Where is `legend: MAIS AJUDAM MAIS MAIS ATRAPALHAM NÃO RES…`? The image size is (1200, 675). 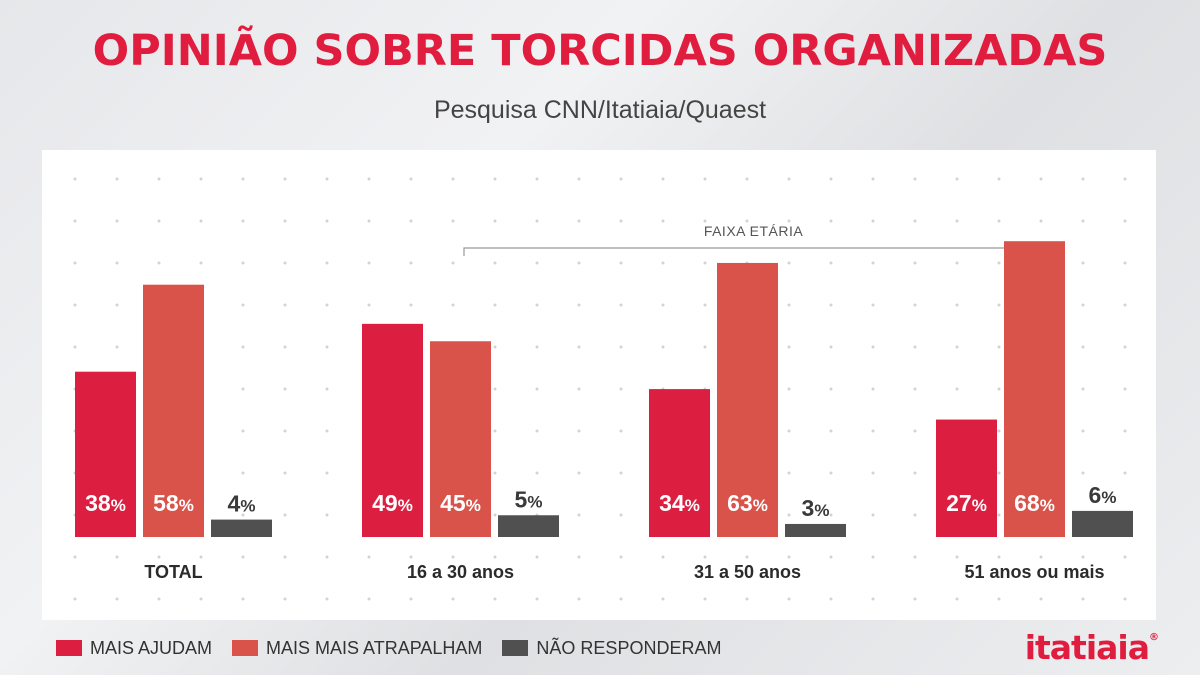
legend: MAIS AJUDAM MAIS MAIS ATRAPALHAM NÃO RES… is located at coordinates (398, 648).